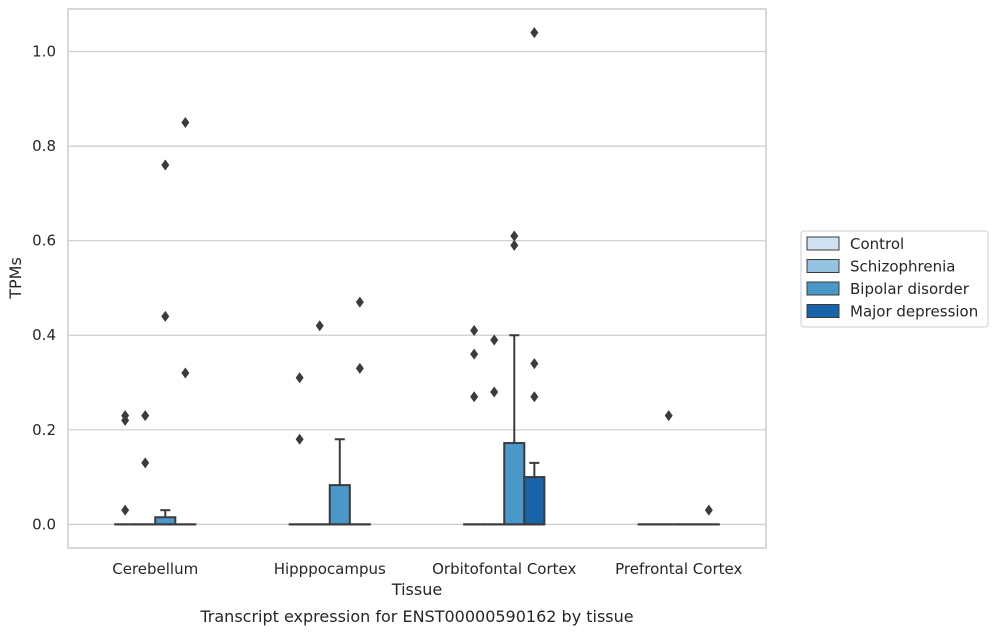 This screenshot has height=634, width=997. I want to click on x-tick-label: Cerebellum, so click(155, 569).